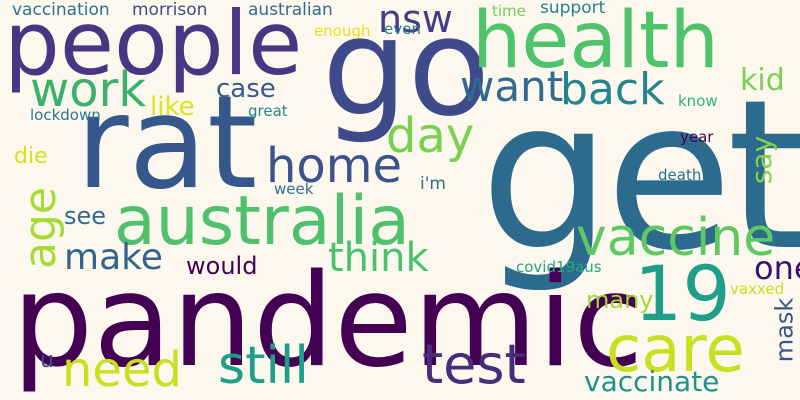 This screenshot has height=400, width=800. Describe the element at coordinates (509, 11) in the screenshot. I see `word-time: time` at that location.